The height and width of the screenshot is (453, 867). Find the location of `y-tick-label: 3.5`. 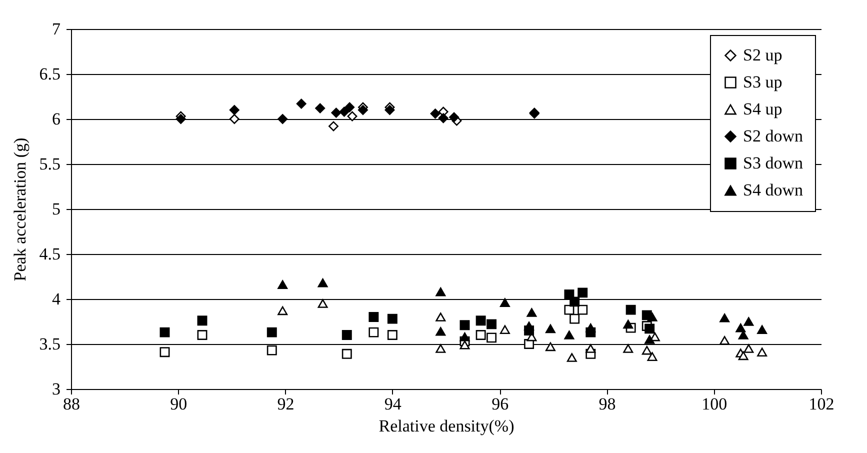

y-tick-label: 3.5 is located at coordinates (49, 344).